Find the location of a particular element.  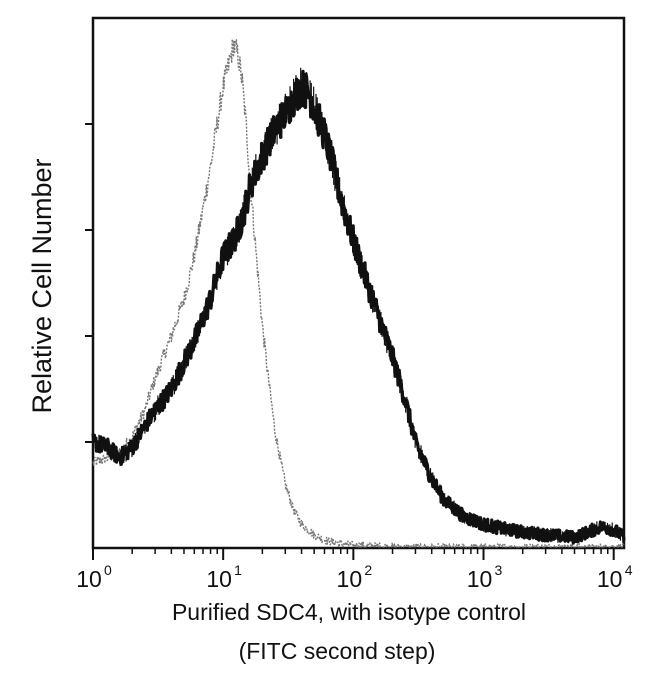

x-tick-label-4: 10 is located at coordinates (610, 579).